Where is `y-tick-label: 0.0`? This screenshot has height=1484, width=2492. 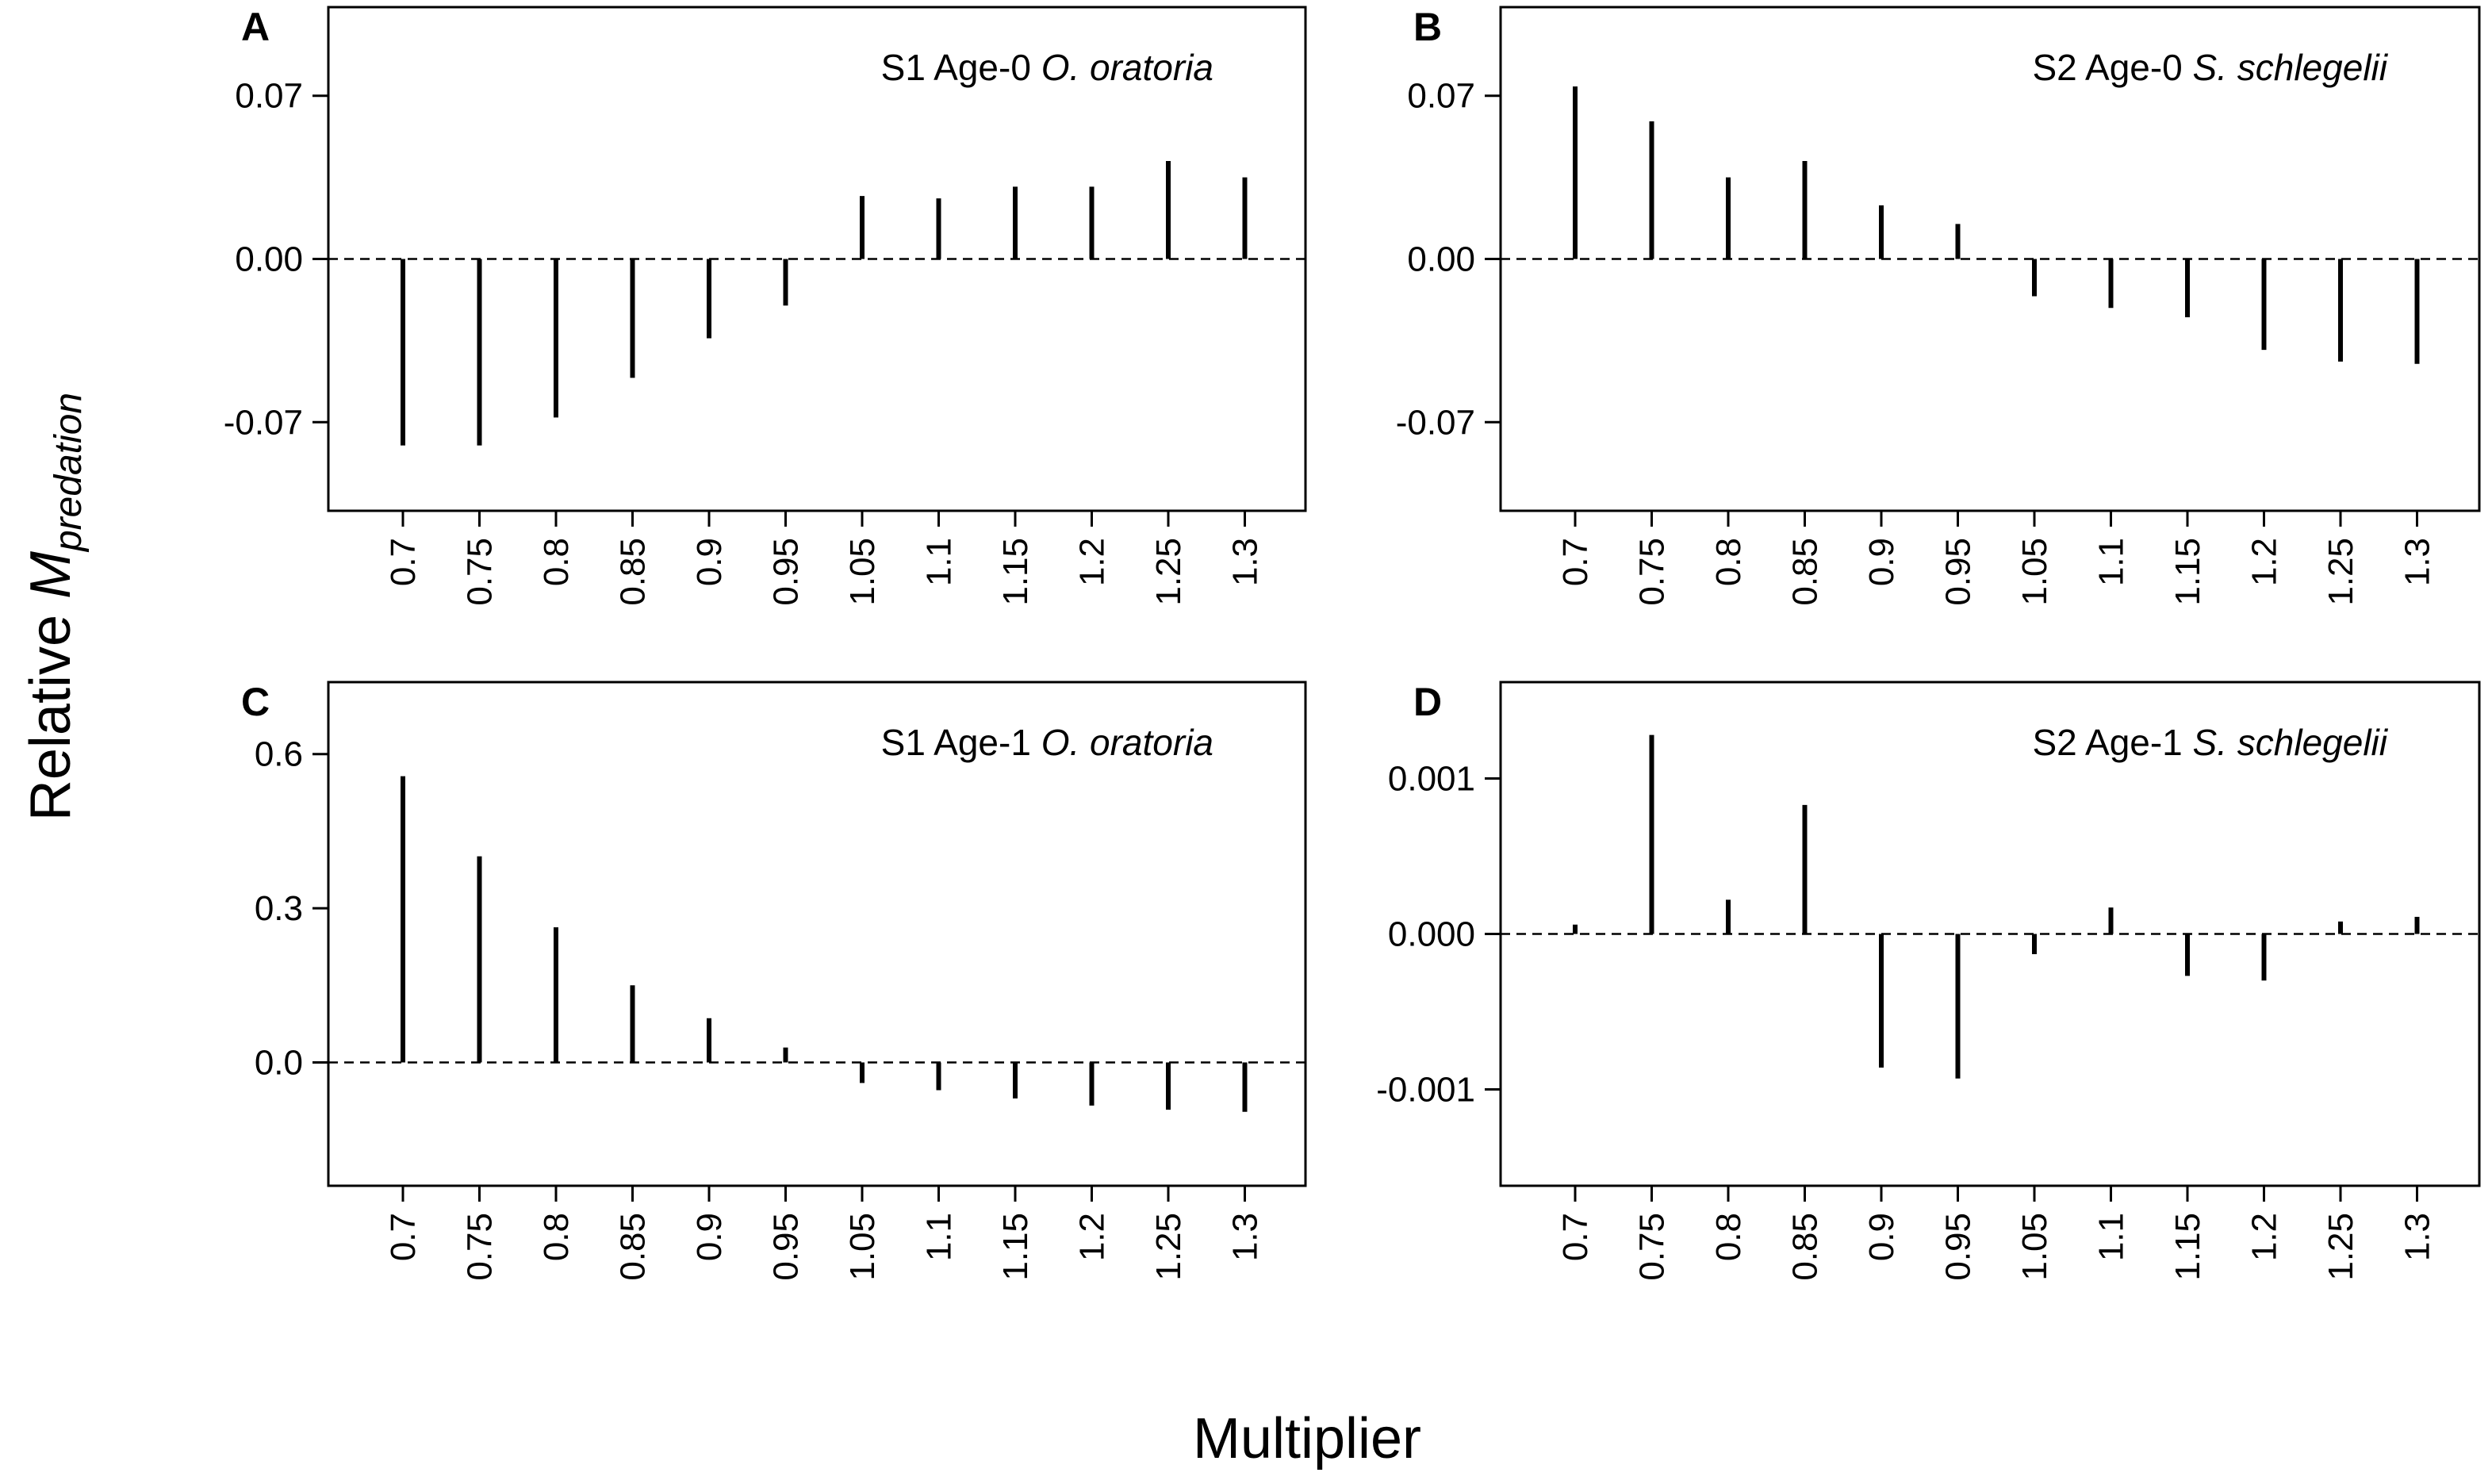 y-tick-label: 0.0 is located at coordinates (279, 1062).